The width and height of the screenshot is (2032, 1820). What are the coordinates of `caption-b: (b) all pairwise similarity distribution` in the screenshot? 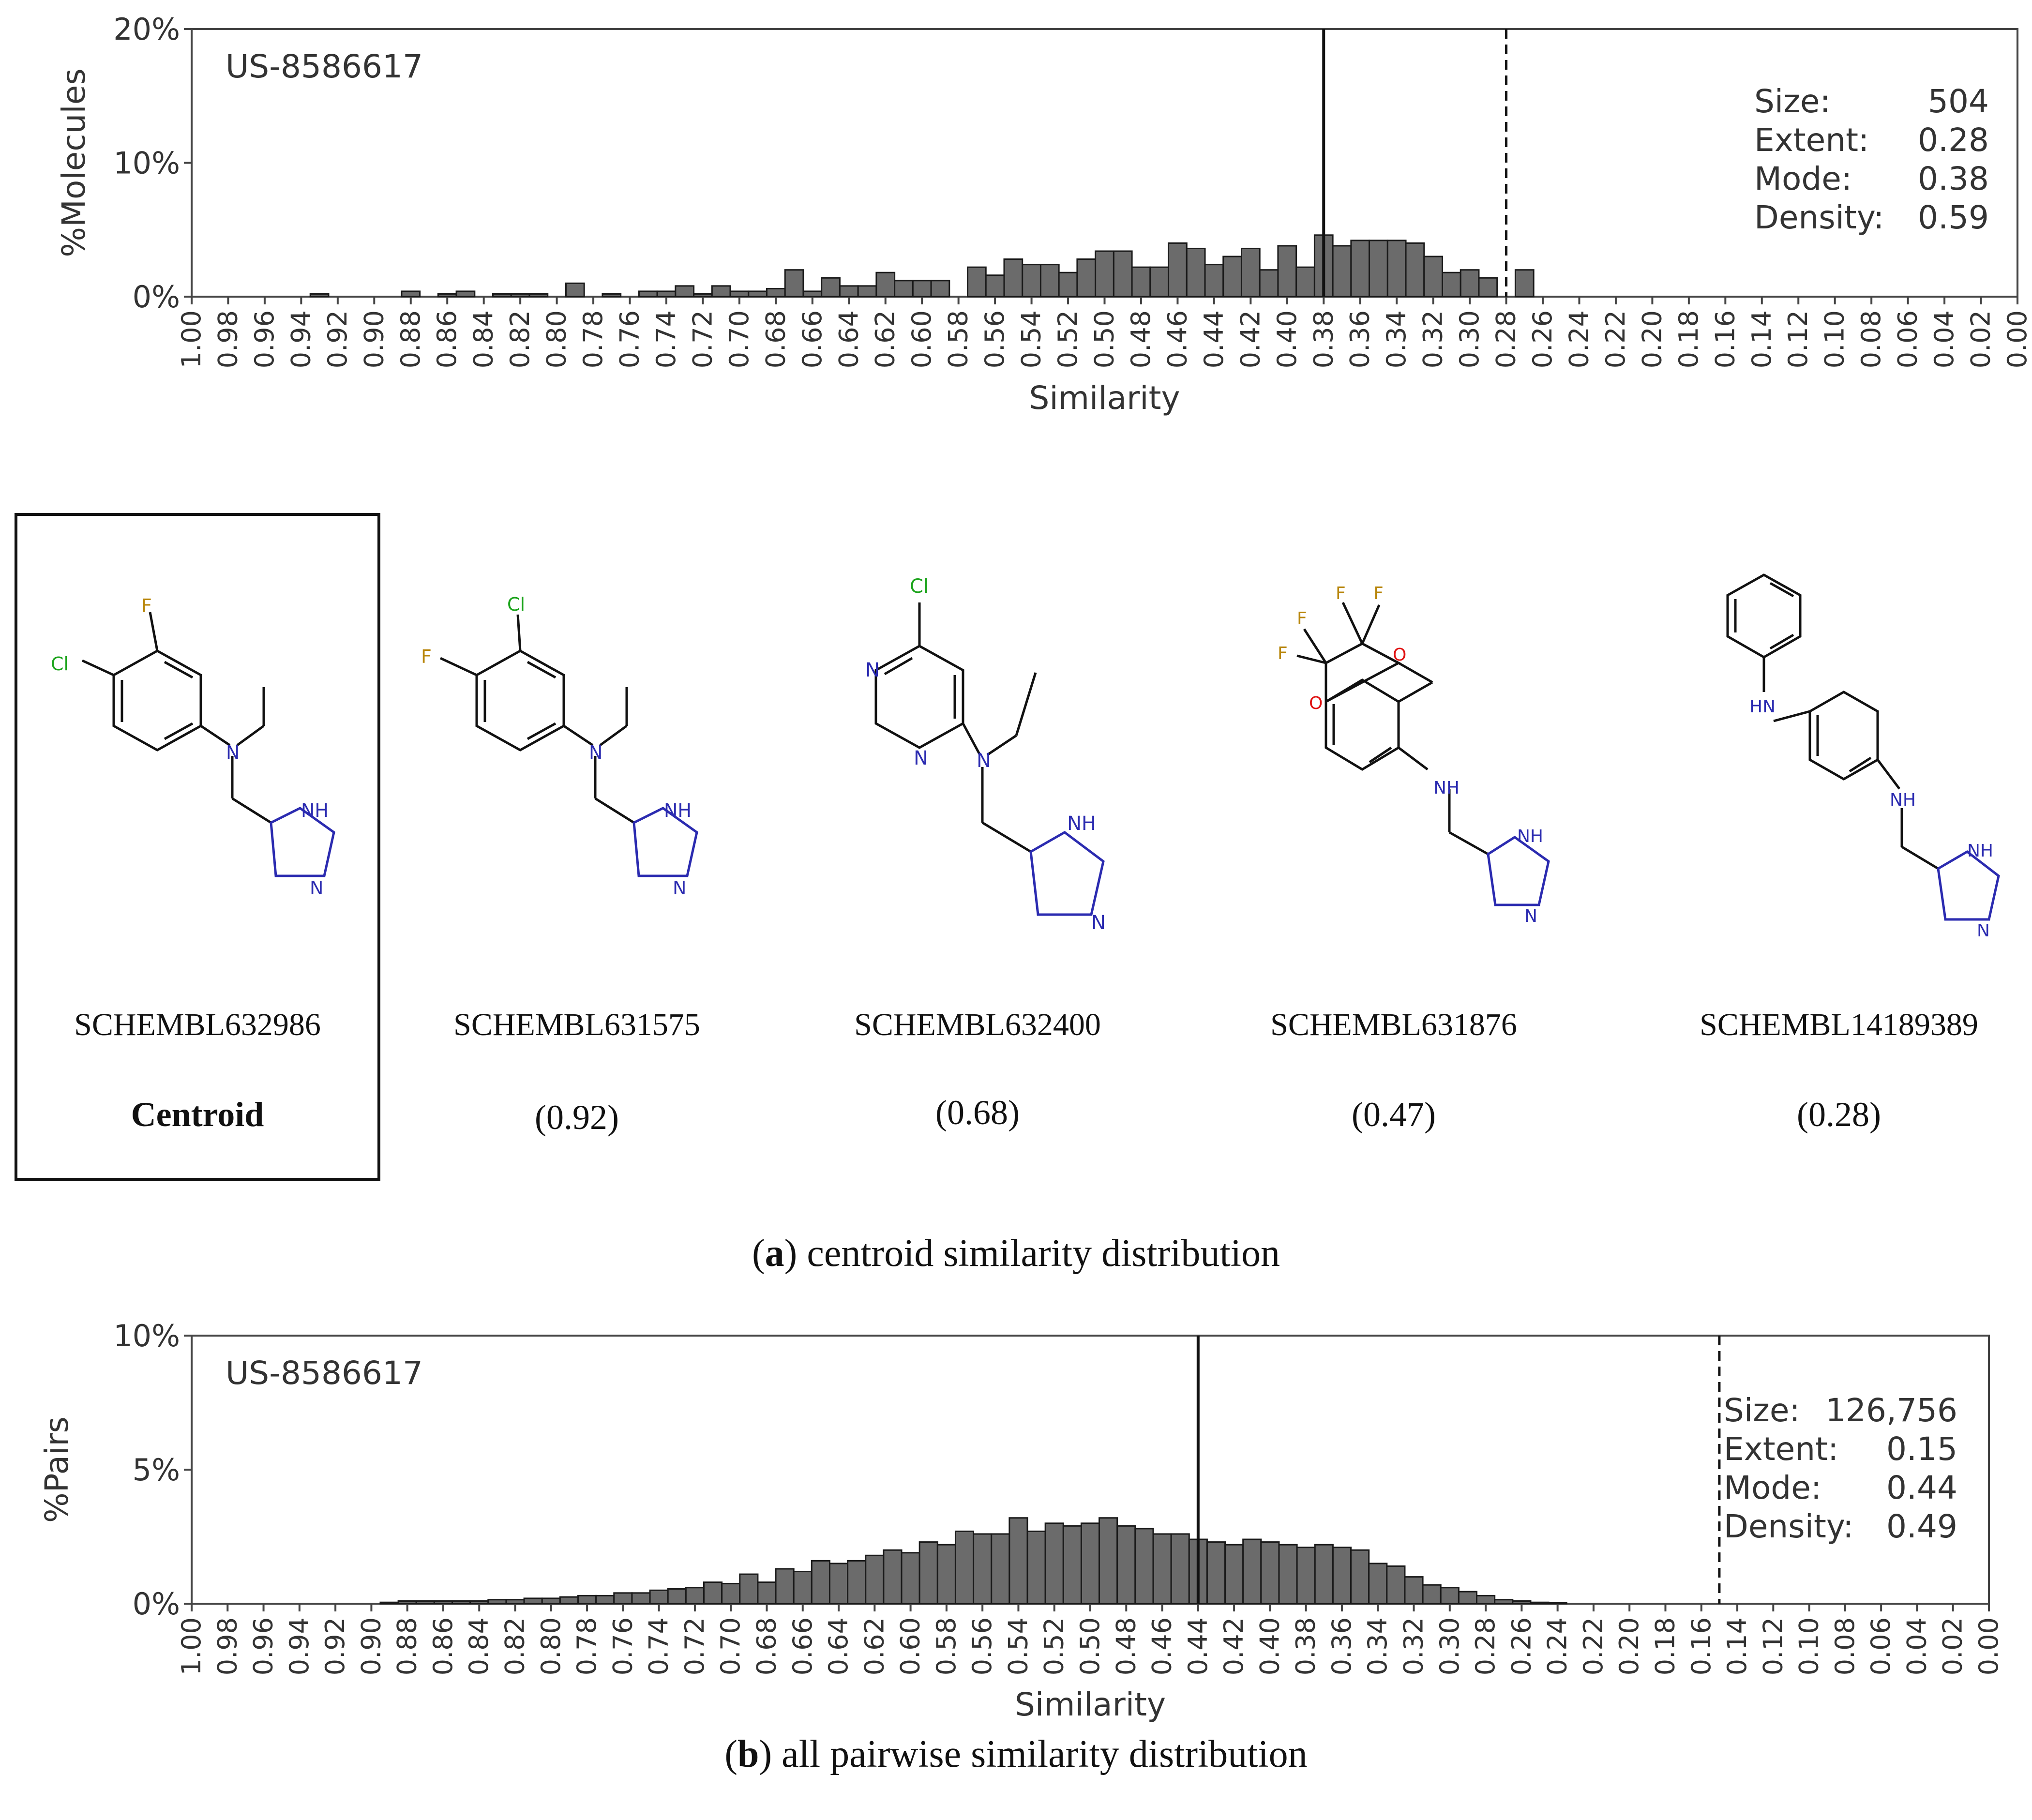 It's located at (1016, 1754).